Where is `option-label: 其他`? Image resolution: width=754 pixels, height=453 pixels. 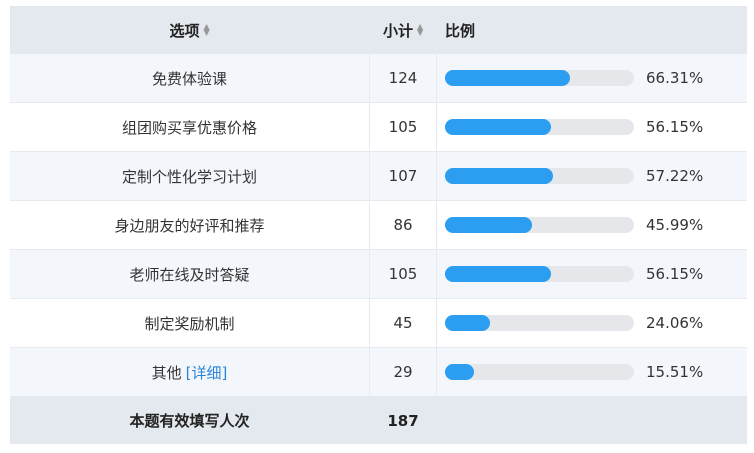
option-label: 其他 is located at coordinates (166, 372).